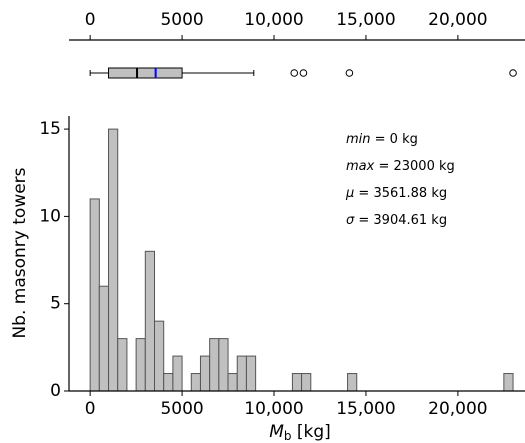 The image size is (525, 443). Describe the element at coordinates (350, 220) in the screenshot. I see `annotation-symbol: σ` at that location.